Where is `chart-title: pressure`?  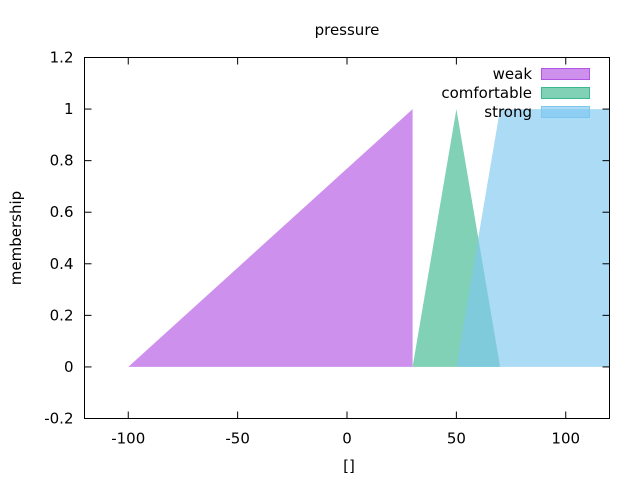
chart-title: pressure is located at coordinates (347, 30).